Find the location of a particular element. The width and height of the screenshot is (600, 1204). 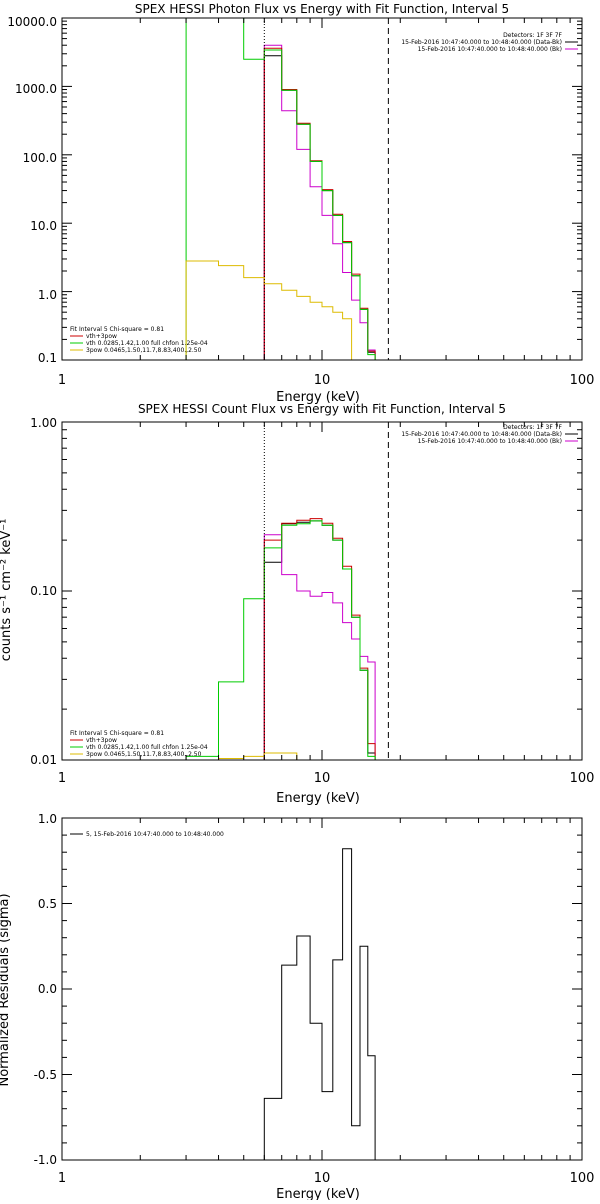

y-tick-label: 1.00 is located at coordinates (43, 423).